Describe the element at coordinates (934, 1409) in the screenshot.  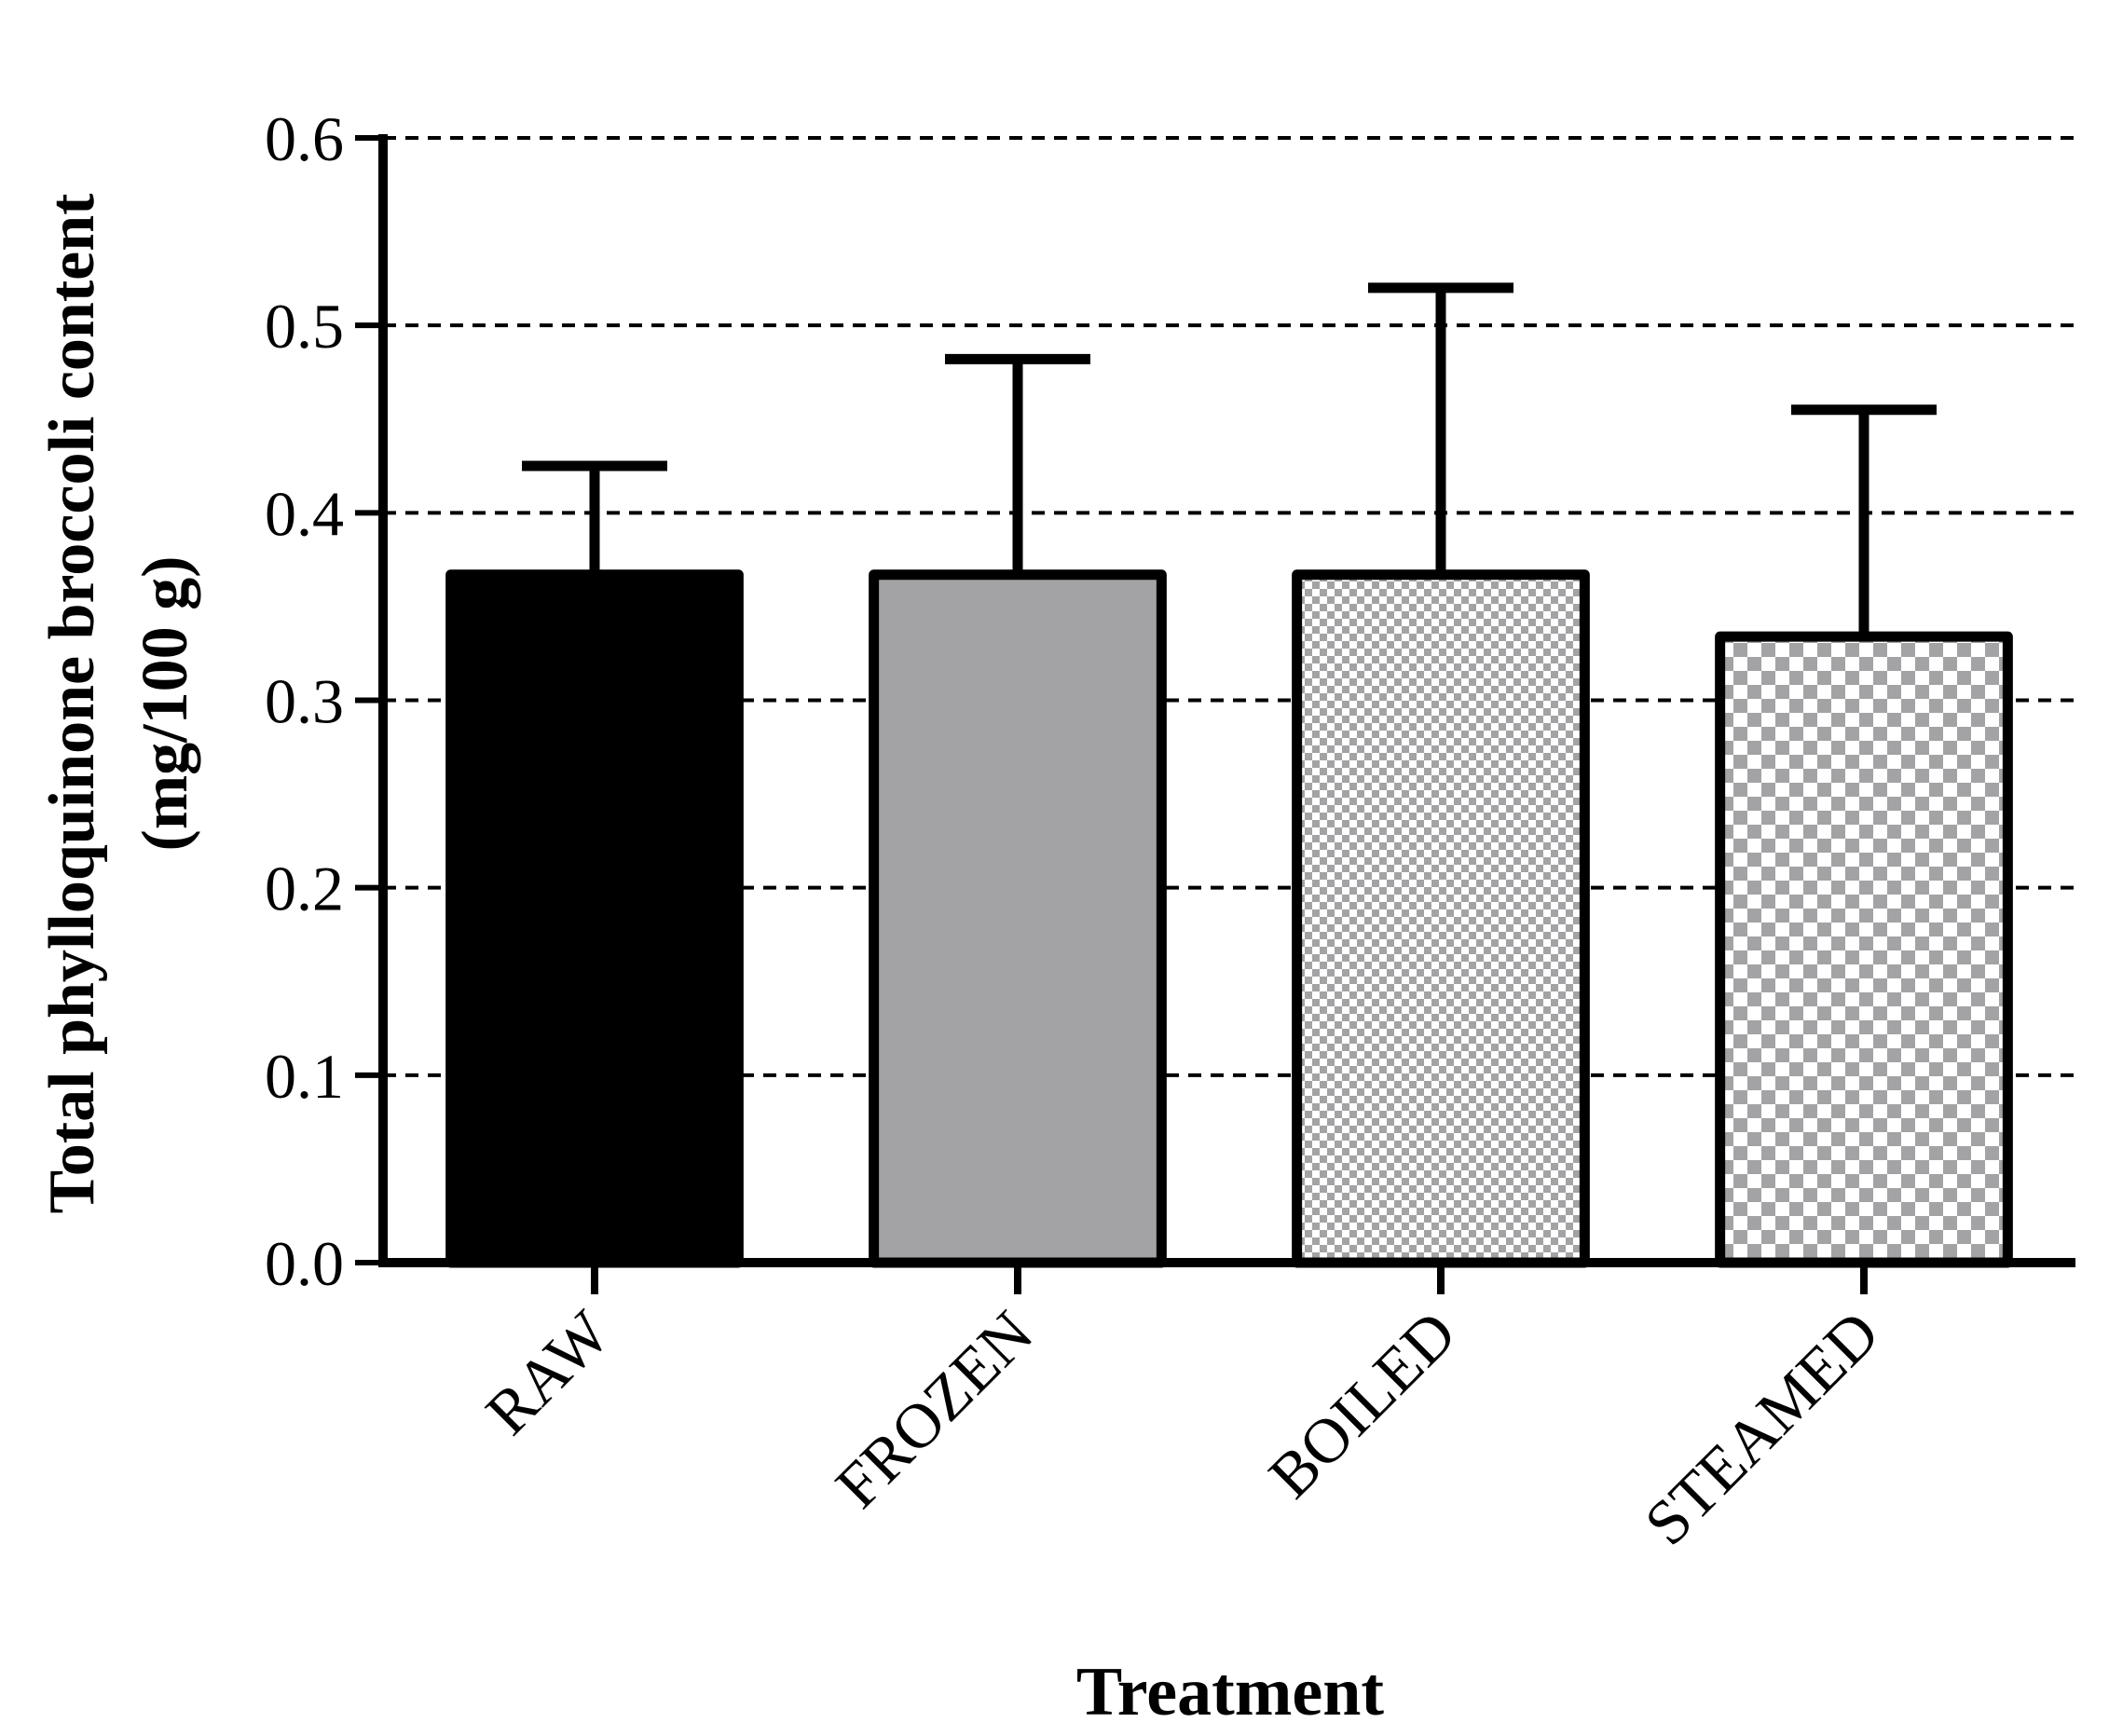
I see `x-tick-label: FROZEN` at that location.